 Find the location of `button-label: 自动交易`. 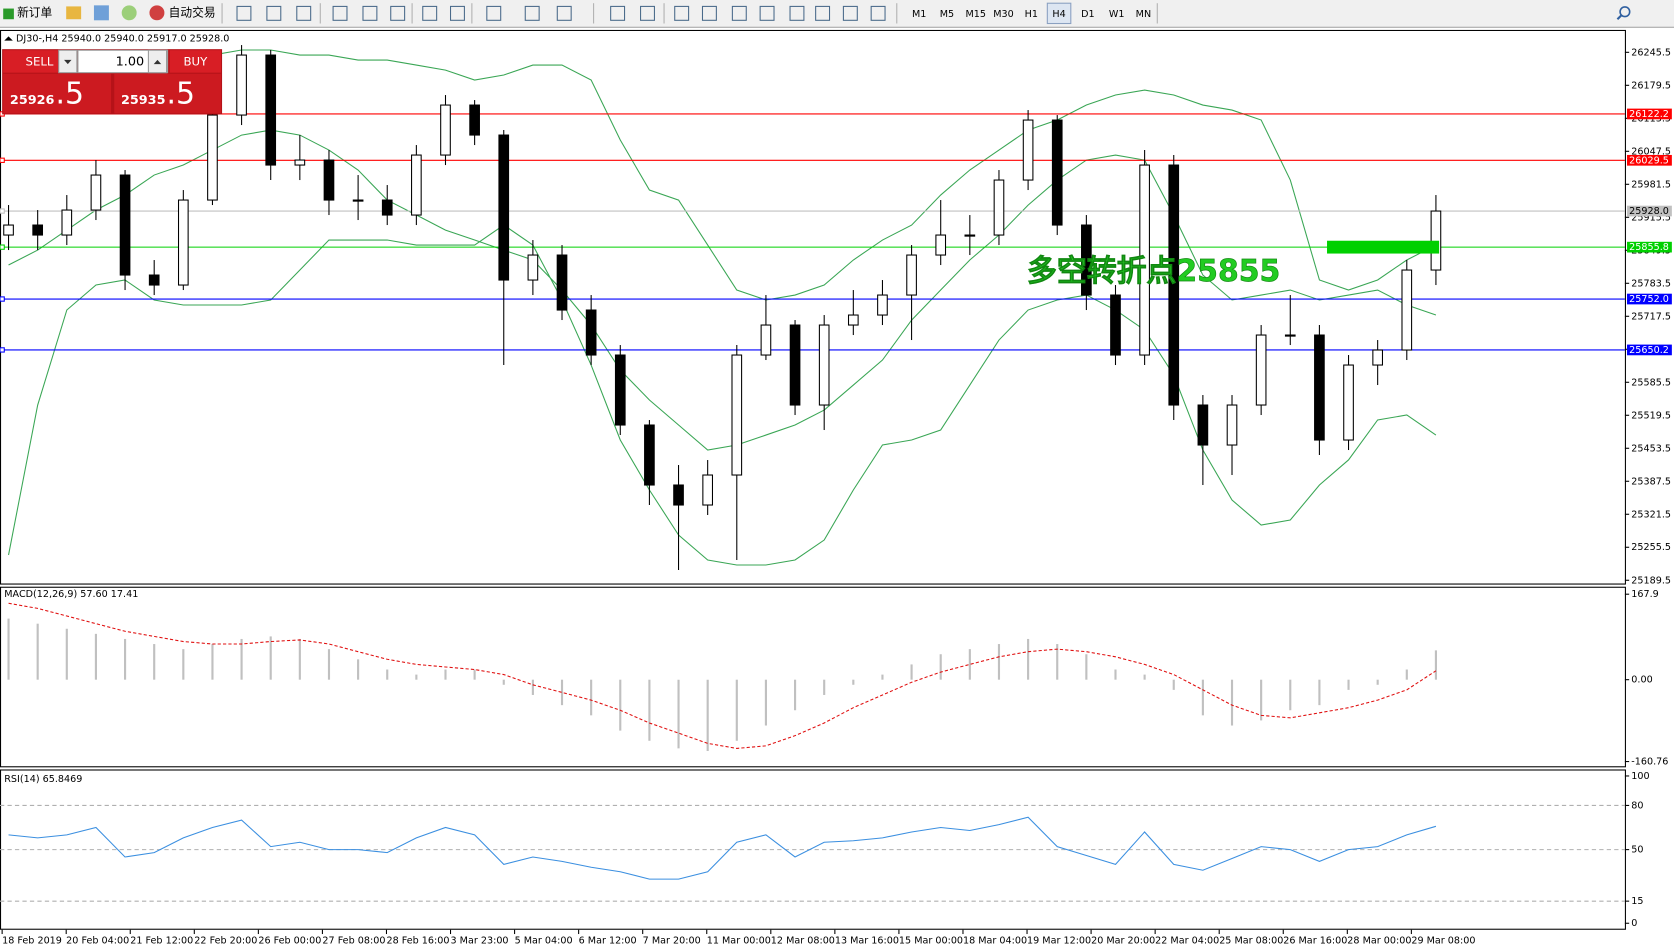

button-label: 自动交易 is located at coordinates (192, 12).